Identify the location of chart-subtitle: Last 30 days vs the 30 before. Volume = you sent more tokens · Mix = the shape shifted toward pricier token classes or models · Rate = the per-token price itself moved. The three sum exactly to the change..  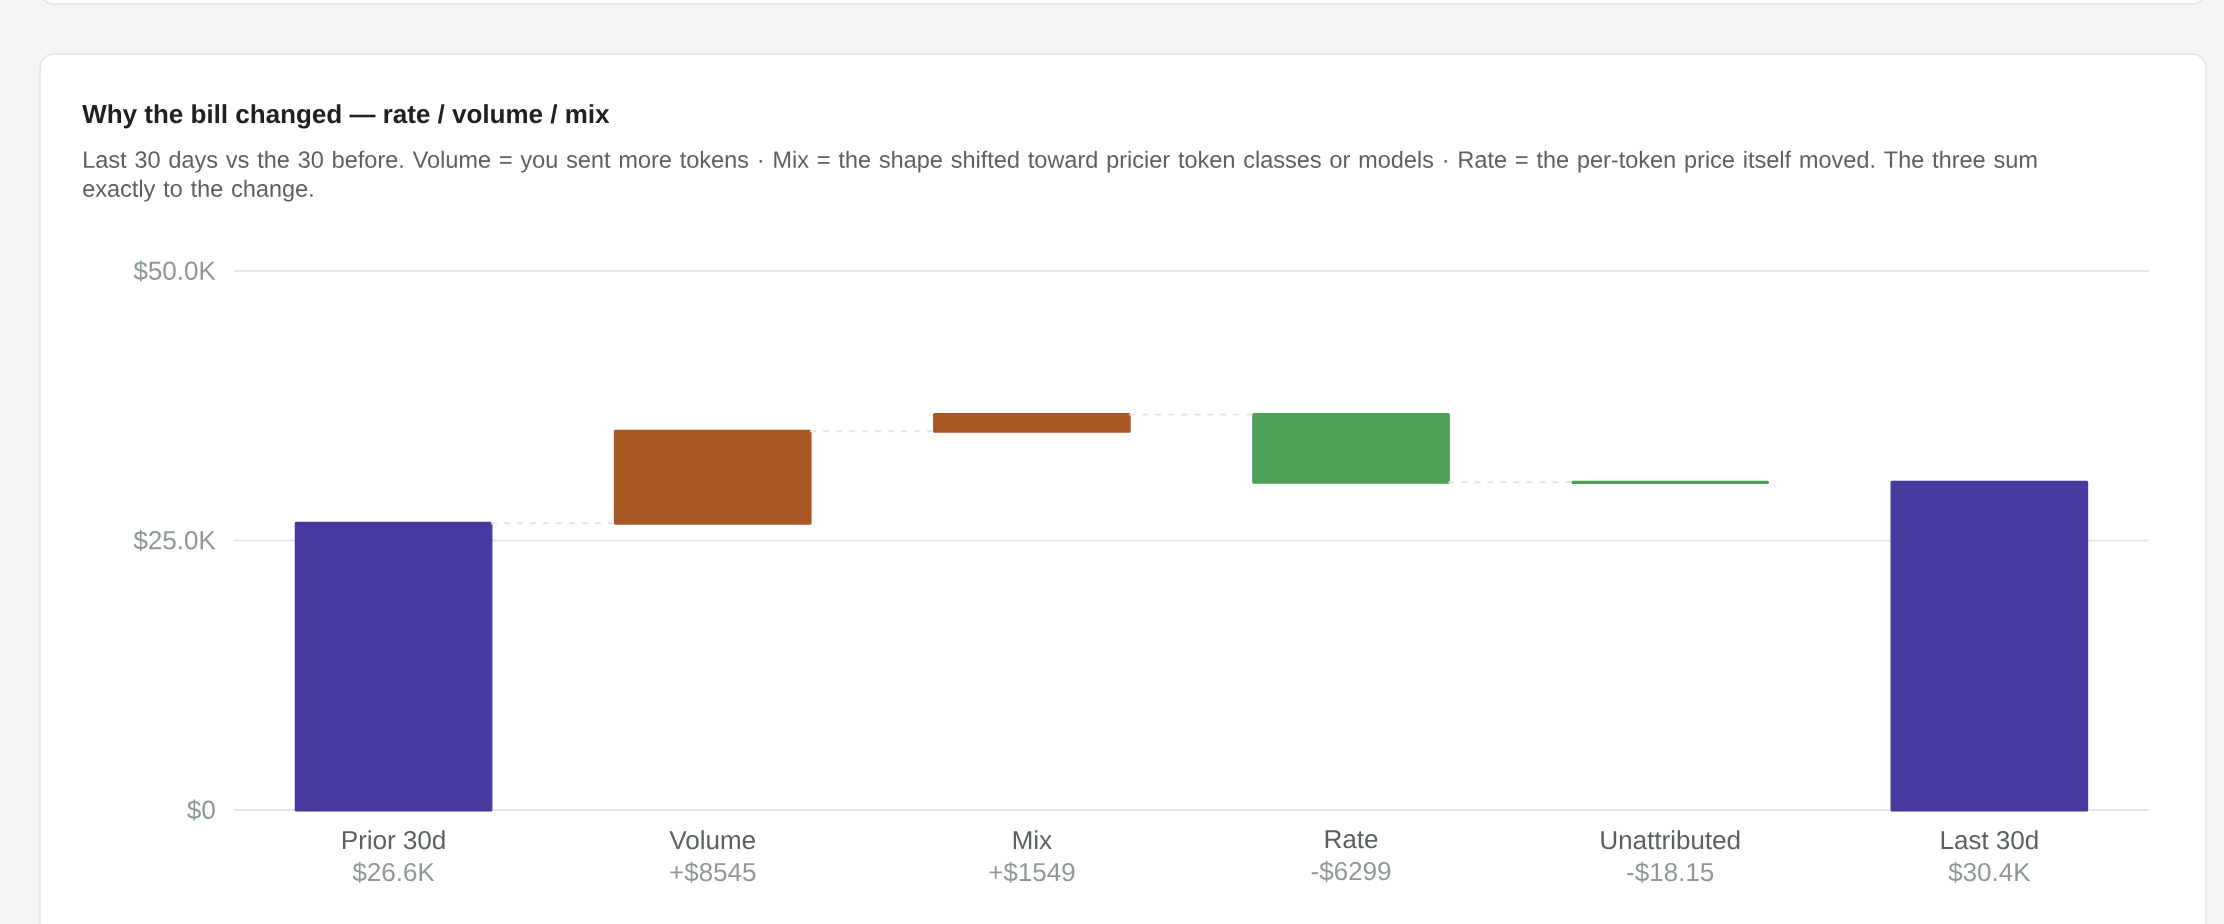
(1060, 176).